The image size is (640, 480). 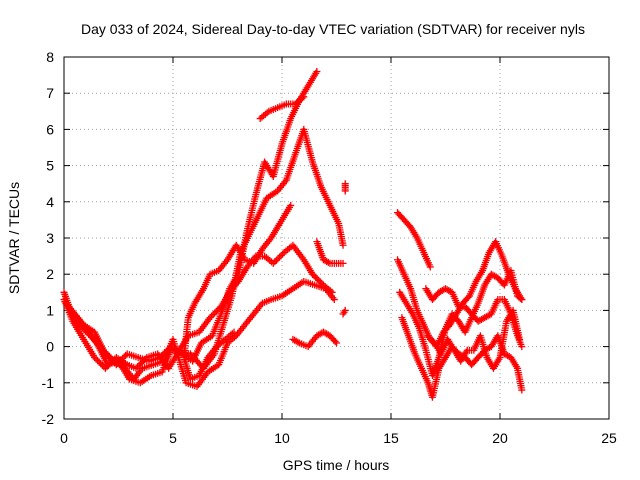 I want to click on y-tick-label: 1, so click(x=50, y=310).